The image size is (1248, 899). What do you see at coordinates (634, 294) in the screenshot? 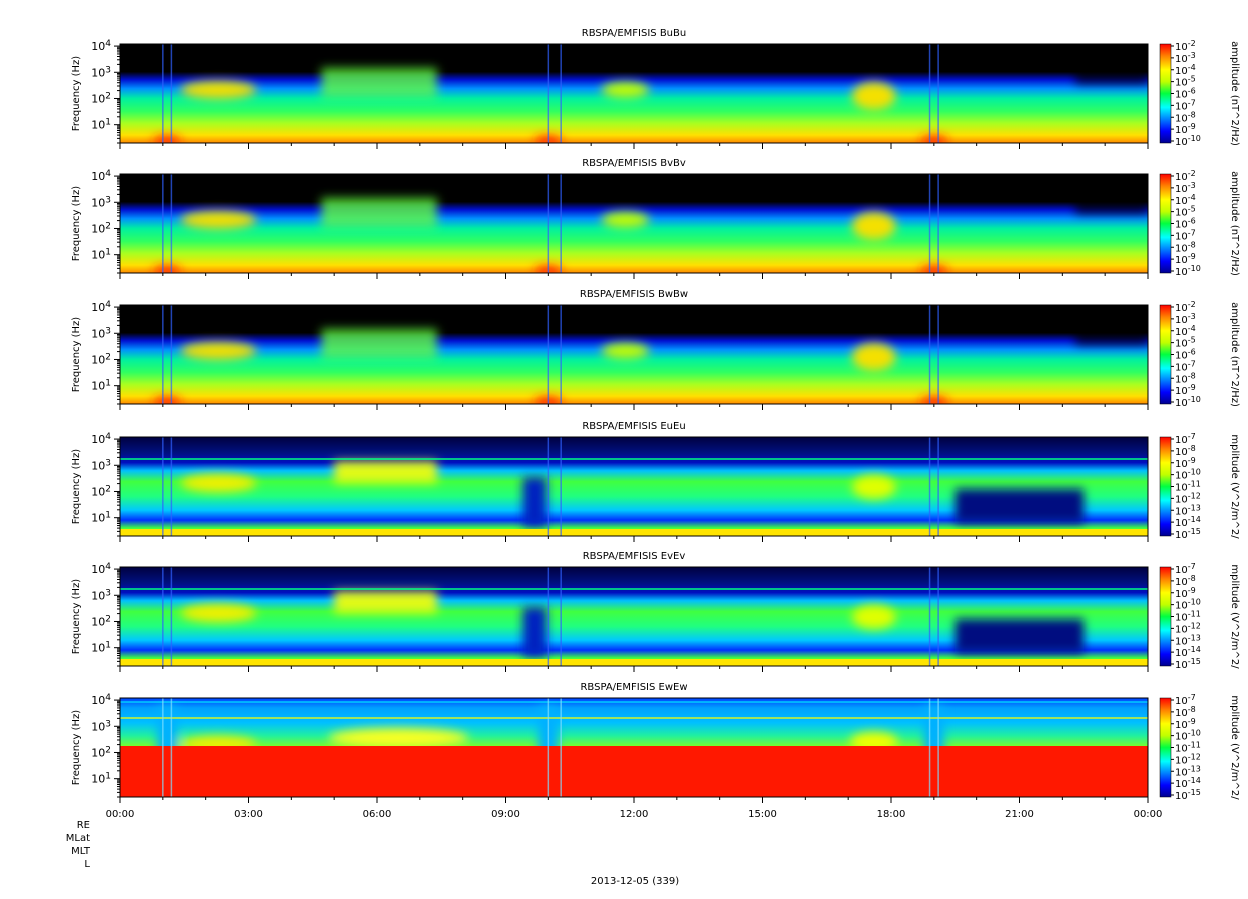
I see `panel-title: RBSPA/EMFISIS BwBw` at bounding box center [634, 294].